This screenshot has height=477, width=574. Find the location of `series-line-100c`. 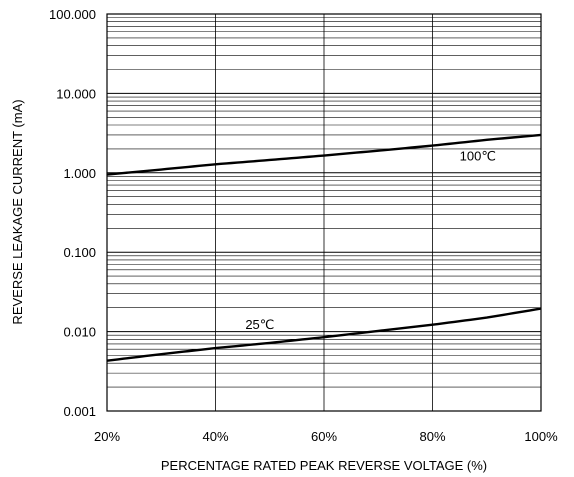

series-line-100c is located at coordinates (324, 154).